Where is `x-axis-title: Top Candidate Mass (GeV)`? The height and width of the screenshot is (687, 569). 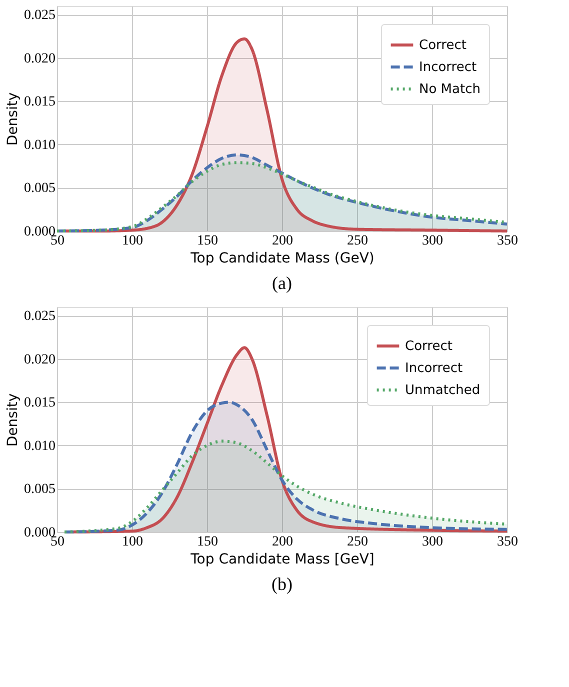 x-axis-title: Top Candidate Mass (GeV) is located at coordinates (282, 258).